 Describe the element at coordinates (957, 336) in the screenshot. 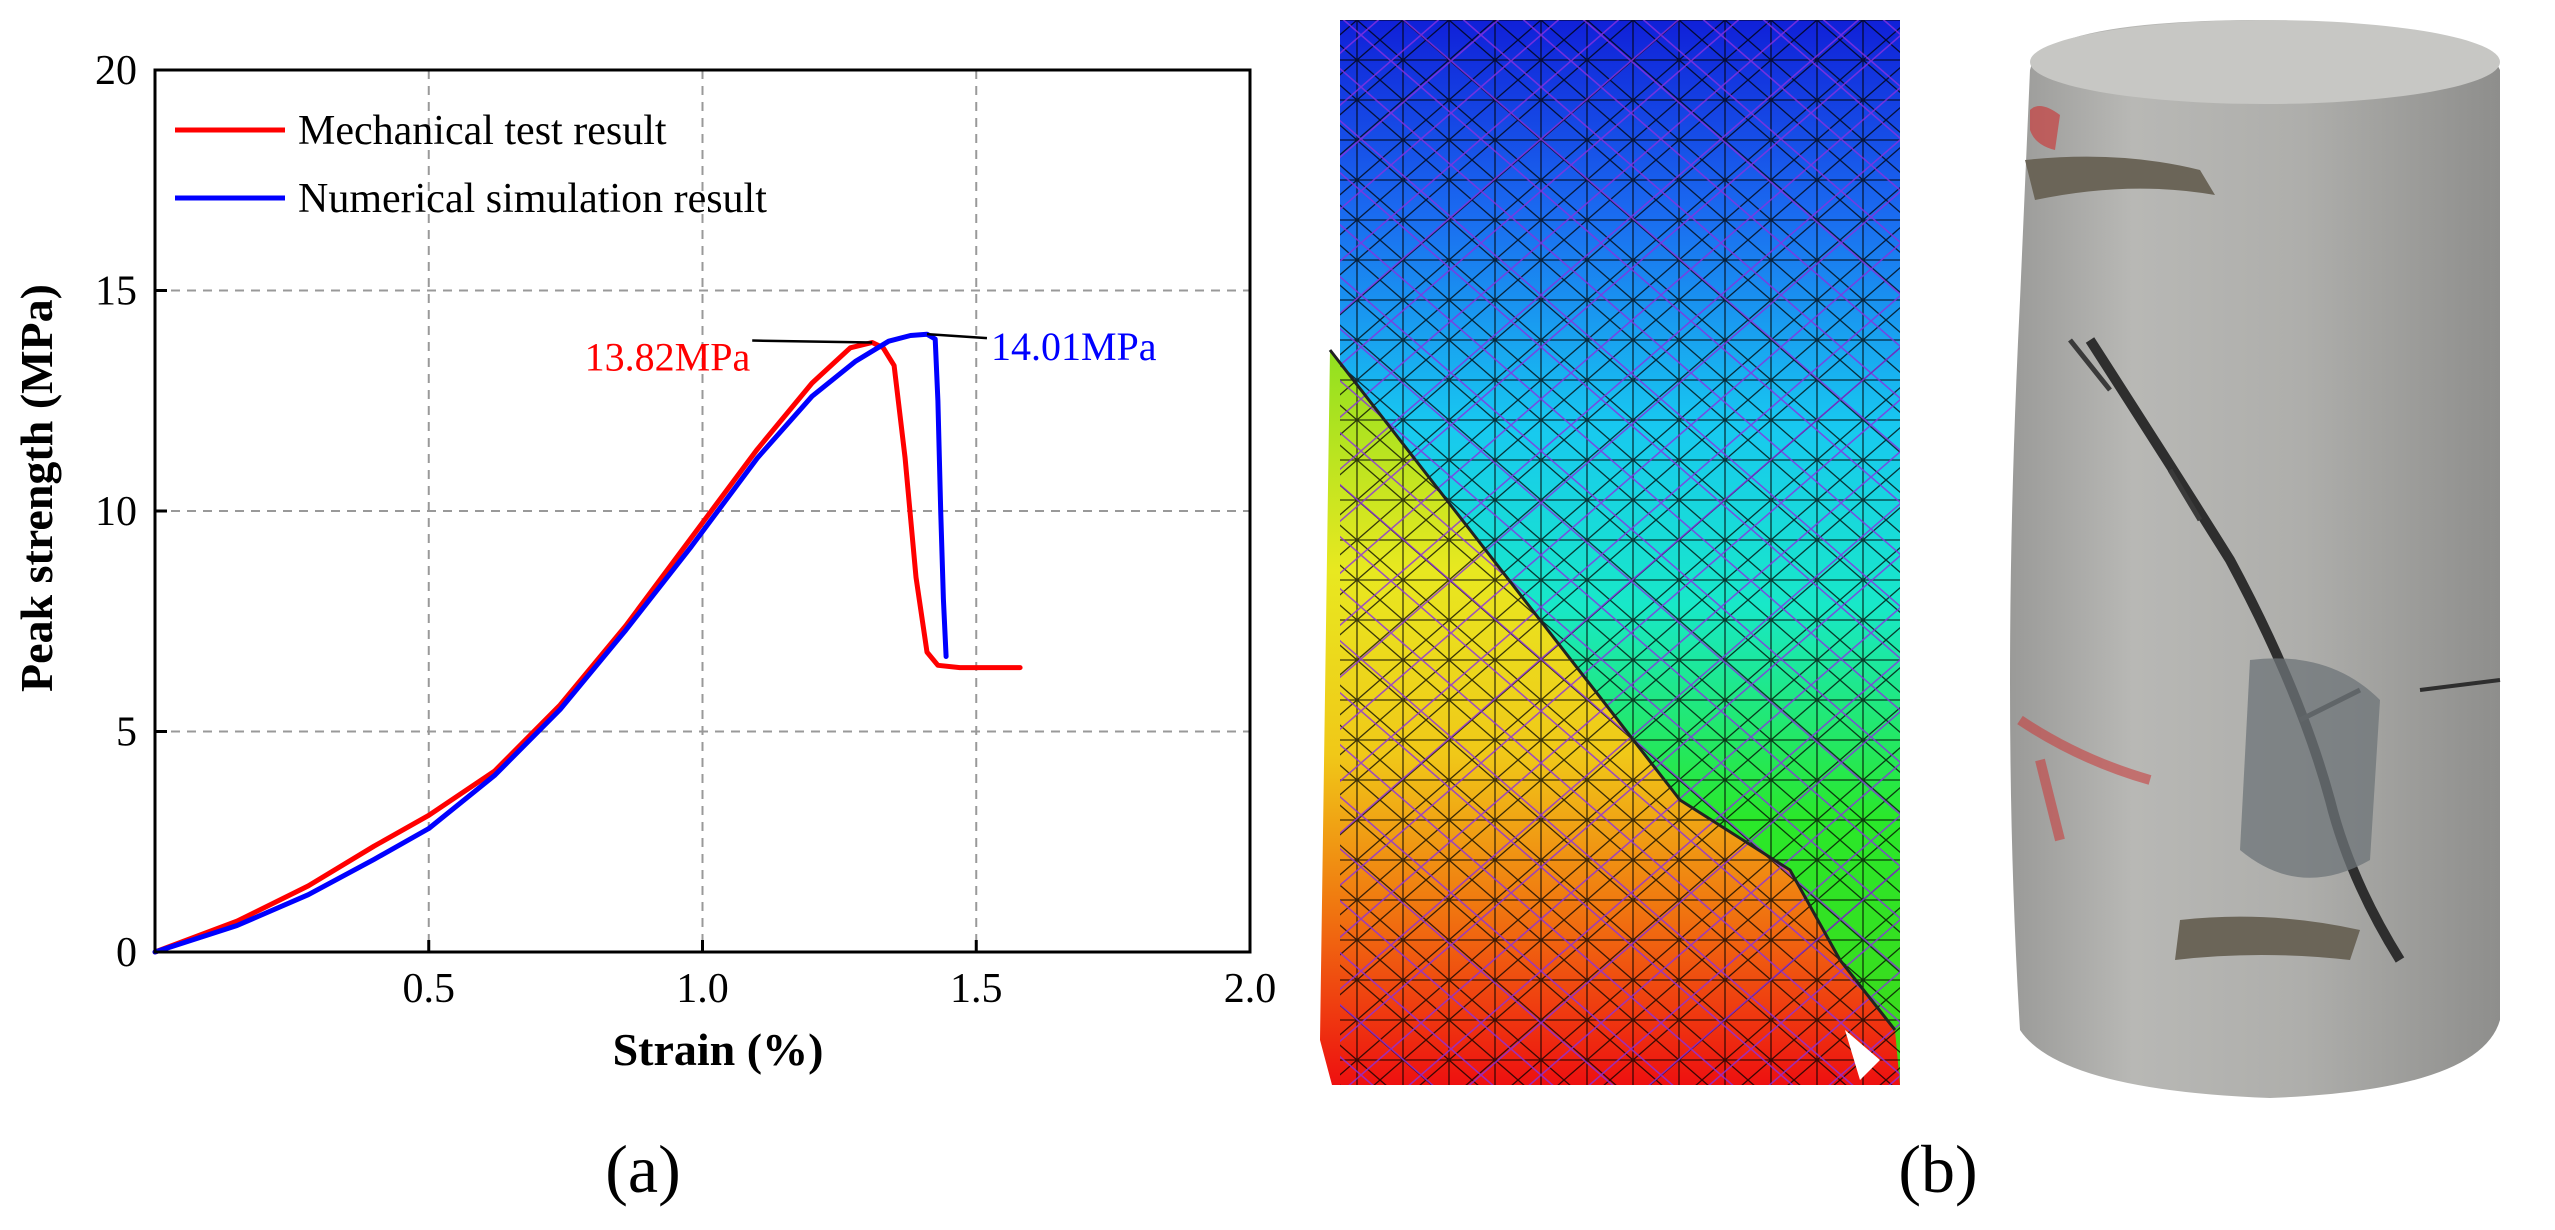

I see `annotation-leader-numerical` at that location.